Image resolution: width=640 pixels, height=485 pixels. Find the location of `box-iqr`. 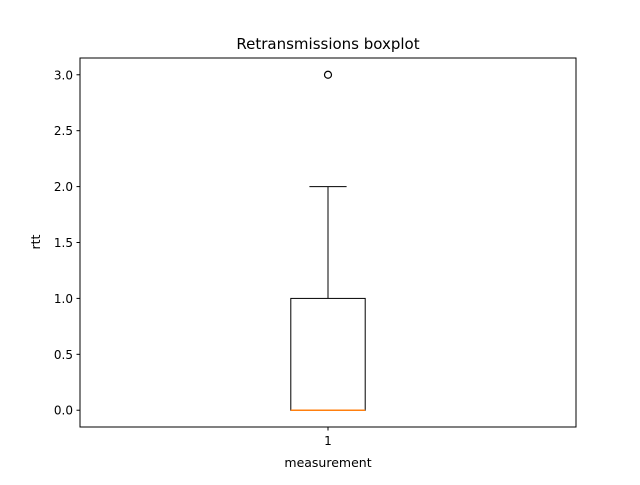

box-iqr is located at coordinates (328, 354).